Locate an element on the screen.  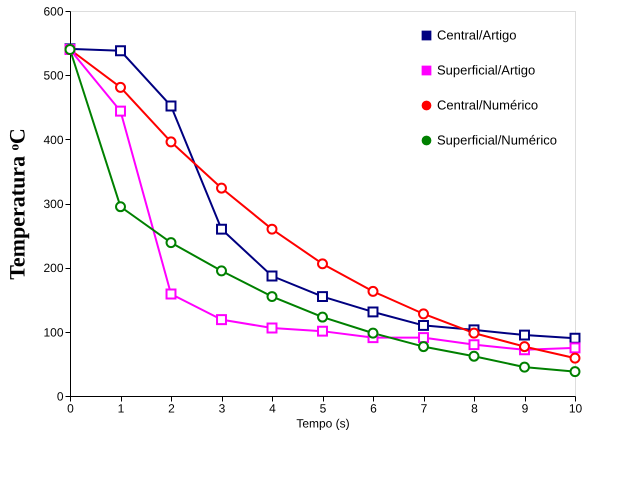
y-tick-label: 0 is located at coordinates (60, 397).